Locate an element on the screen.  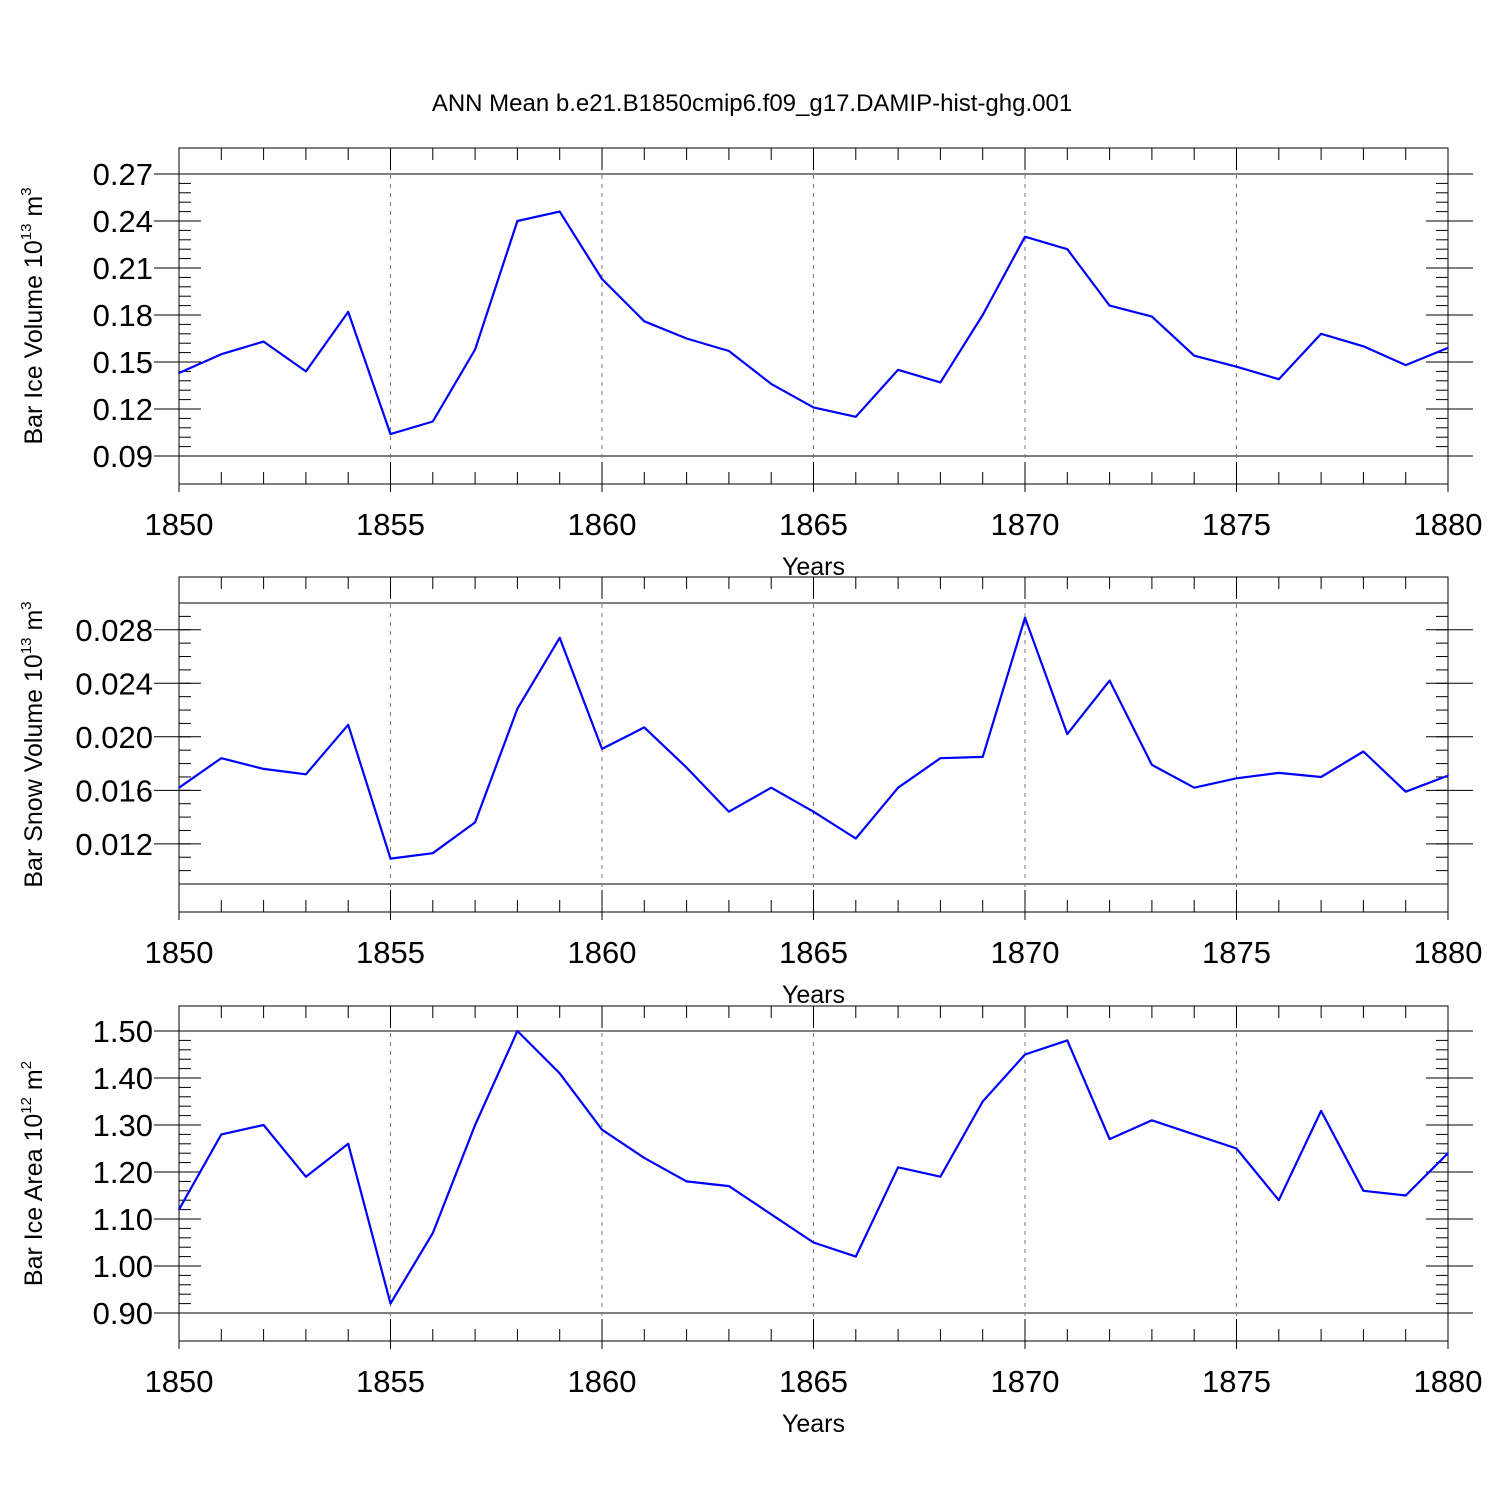
y-tick-label: 1.40 is located at coordinates (123, 1078).